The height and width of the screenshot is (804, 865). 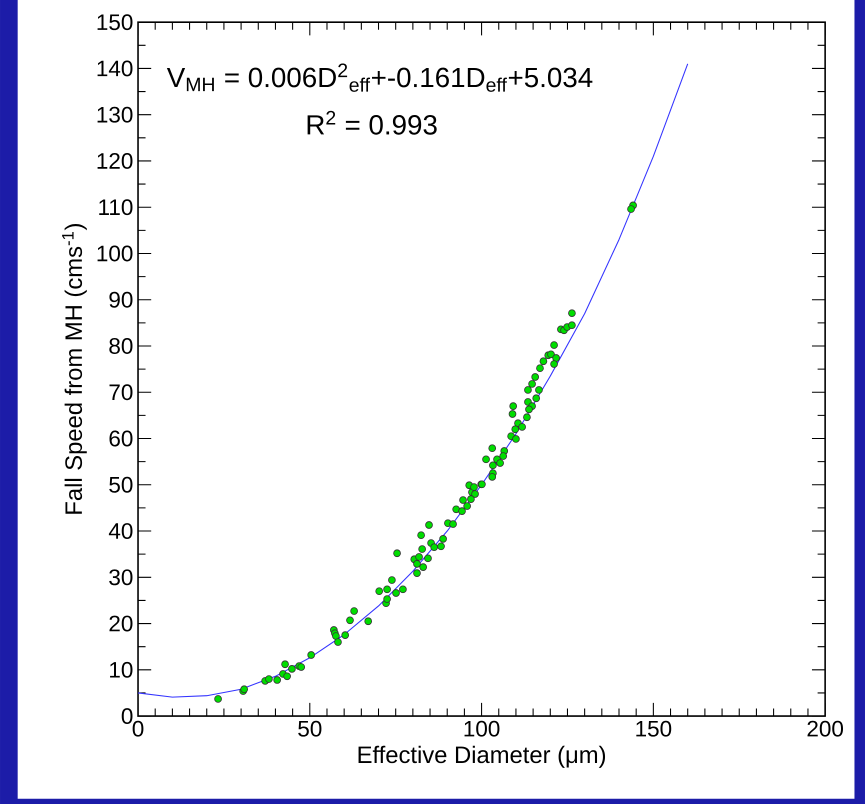 What do you see at coordinates (115, 207) in the screenshot?
I see `y-tick-label: 110` at bounding box center [115, 207].